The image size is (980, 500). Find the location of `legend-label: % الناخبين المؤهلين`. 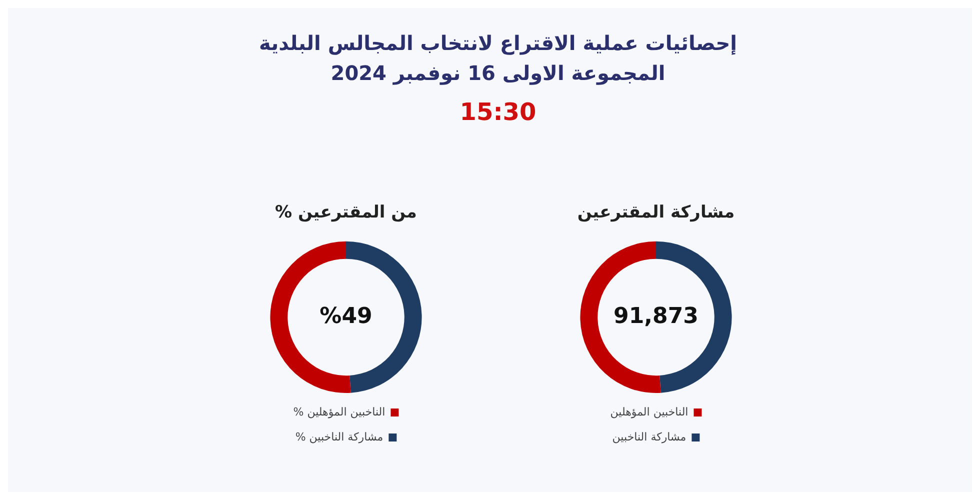

legend-label: % الناخبين المؤهلين is located at coordinates (339, 411).